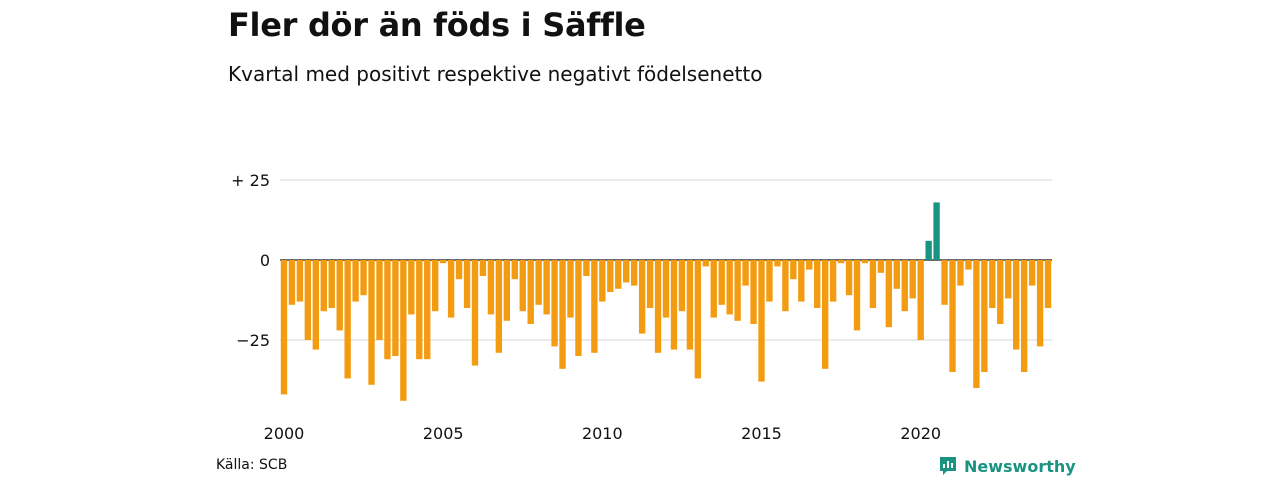 Image resolution: width=1280 pixels, height=480 pixels. I want to click on brand-logo: Newsworthy, so click(1007, 466).